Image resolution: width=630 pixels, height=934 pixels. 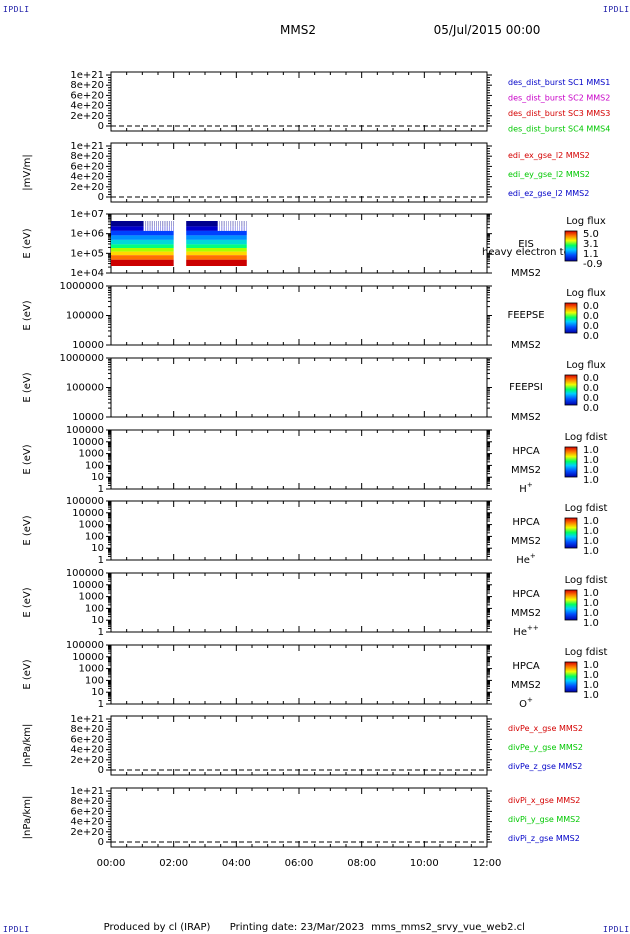 I want to click on y-tick-label: 1e+07, so click(x=87, y=214).